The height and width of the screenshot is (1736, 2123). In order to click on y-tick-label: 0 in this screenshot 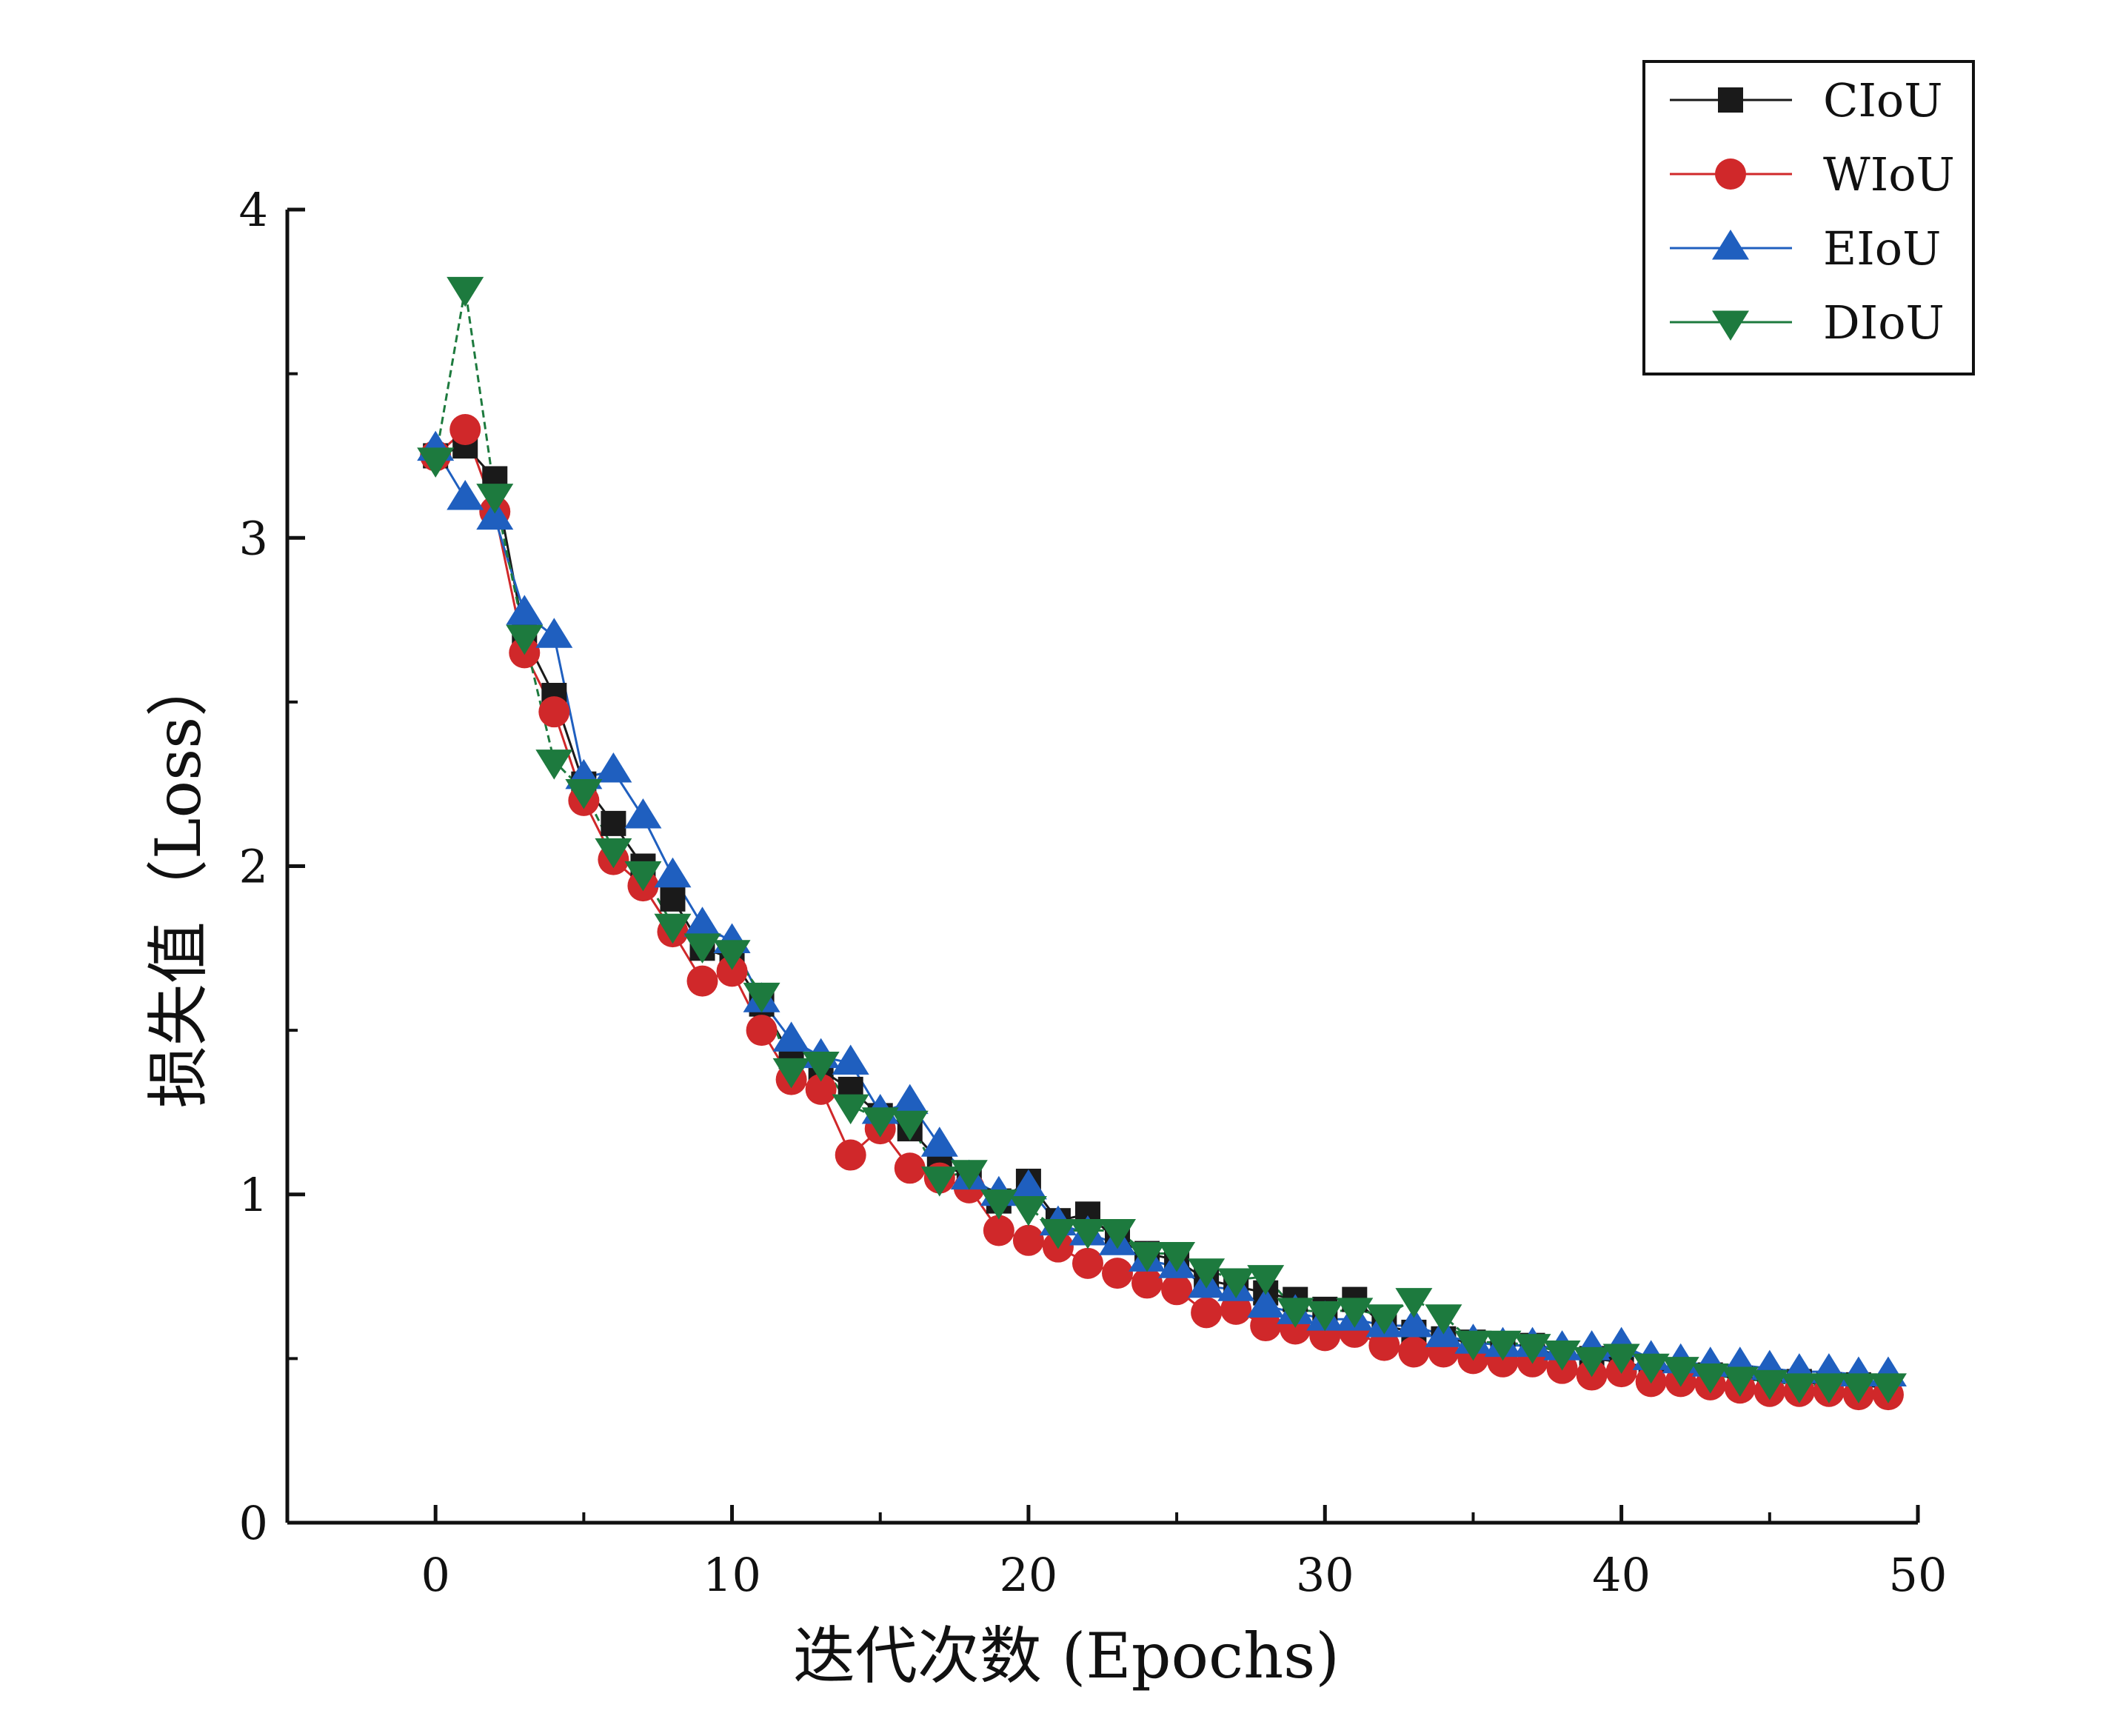, I will do `click(254, 1523)`.